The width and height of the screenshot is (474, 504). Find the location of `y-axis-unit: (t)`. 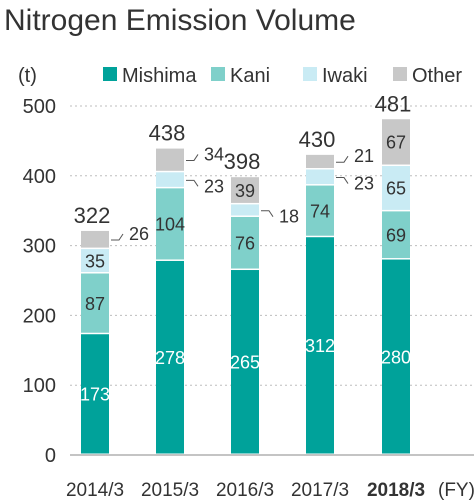

y-axis-unit: (t) is located at coordinates (27, 76).